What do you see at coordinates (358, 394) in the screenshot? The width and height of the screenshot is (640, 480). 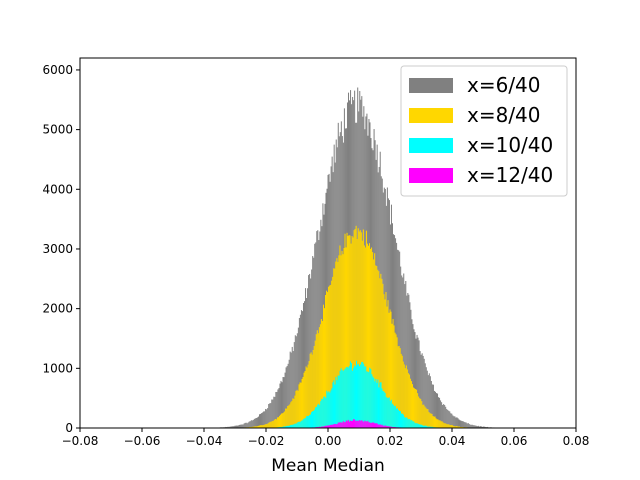 I see `series-x=10/40` at bounding box center [358, 394].